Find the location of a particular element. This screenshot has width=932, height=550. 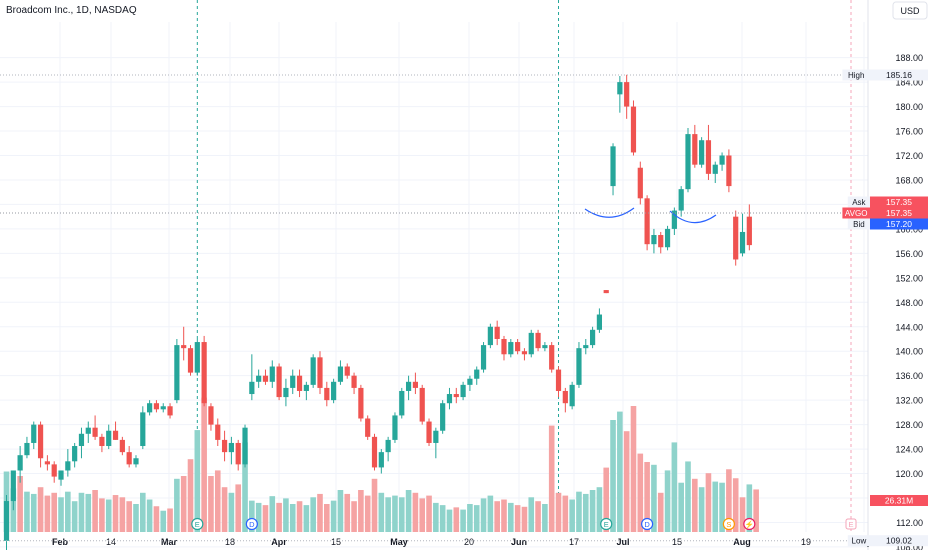

time-tick-label: 17 is located at coordinates (574, 542).